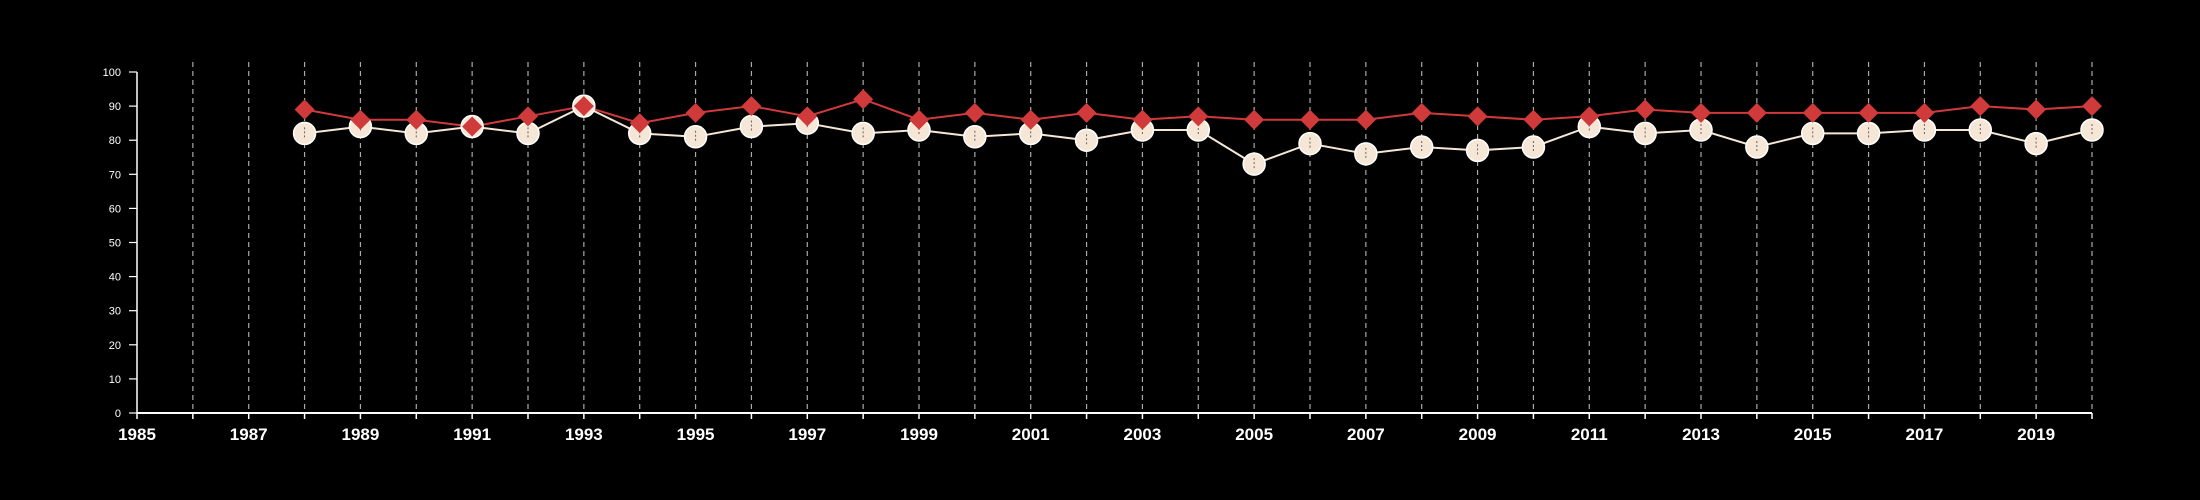 The image size is (2200, 500). What do you see at coordinates (118, 414) in the screenshot?
I see `y-tick-label: 0` at bounding box center [118, 414].